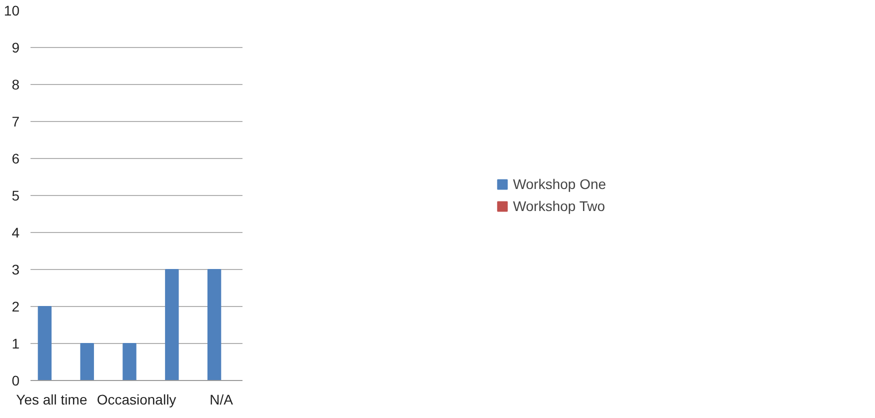 This screenshot has width=875, height=418. I want to click on y-tick-label: 0, so click(16, 380).